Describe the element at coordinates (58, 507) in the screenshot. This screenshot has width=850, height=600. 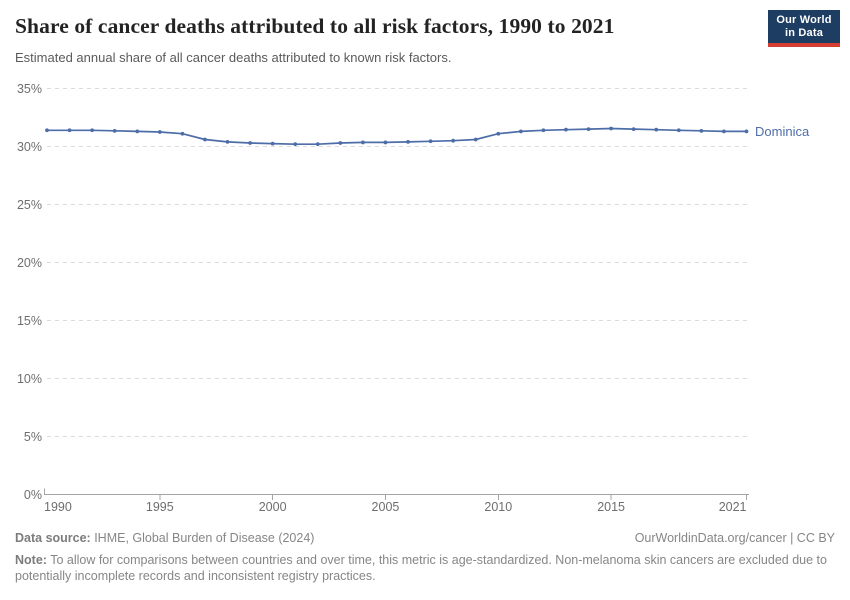
I see `x-tick-label: 1990` at that location.